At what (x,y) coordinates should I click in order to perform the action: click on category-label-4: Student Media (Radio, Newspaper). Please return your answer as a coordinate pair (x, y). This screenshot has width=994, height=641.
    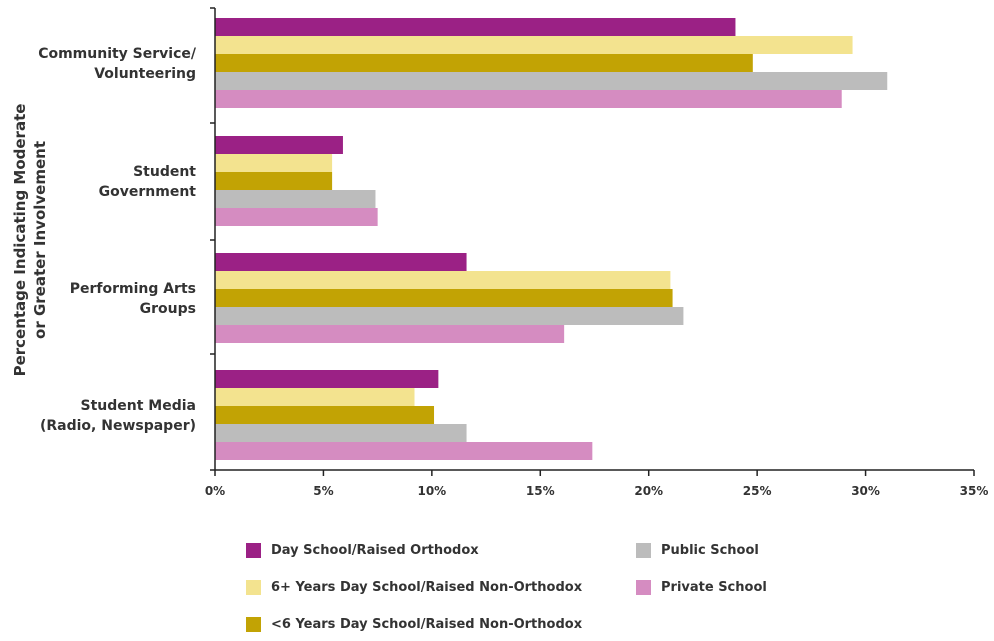
    Looking at the image, I should click on (118, 416).